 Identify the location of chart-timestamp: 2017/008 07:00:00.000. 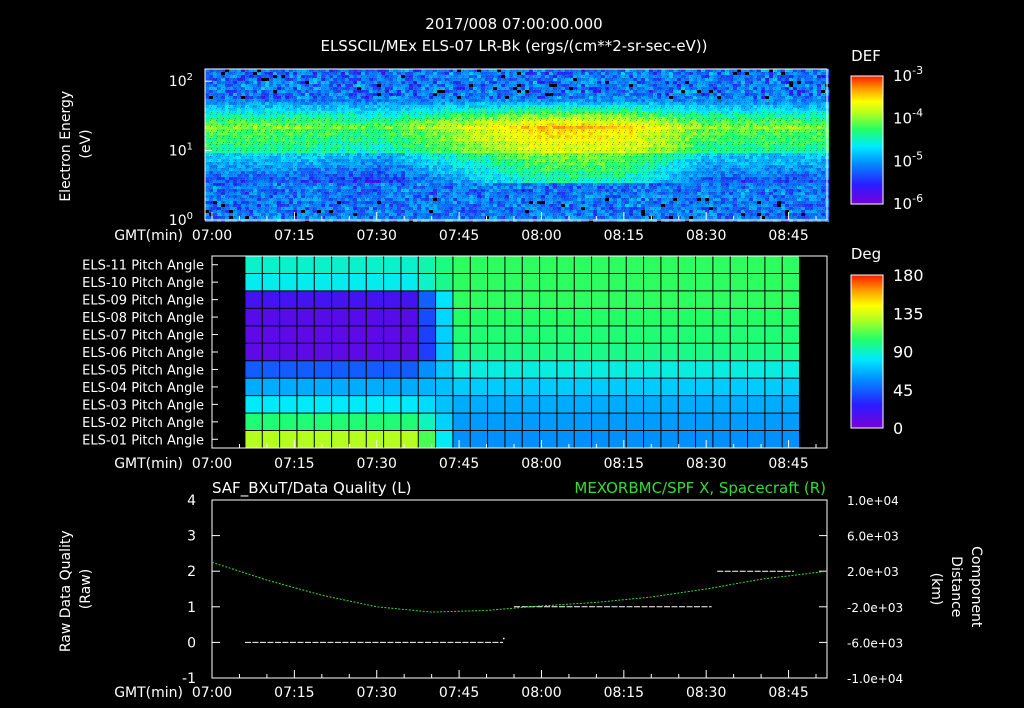
(513, 24).